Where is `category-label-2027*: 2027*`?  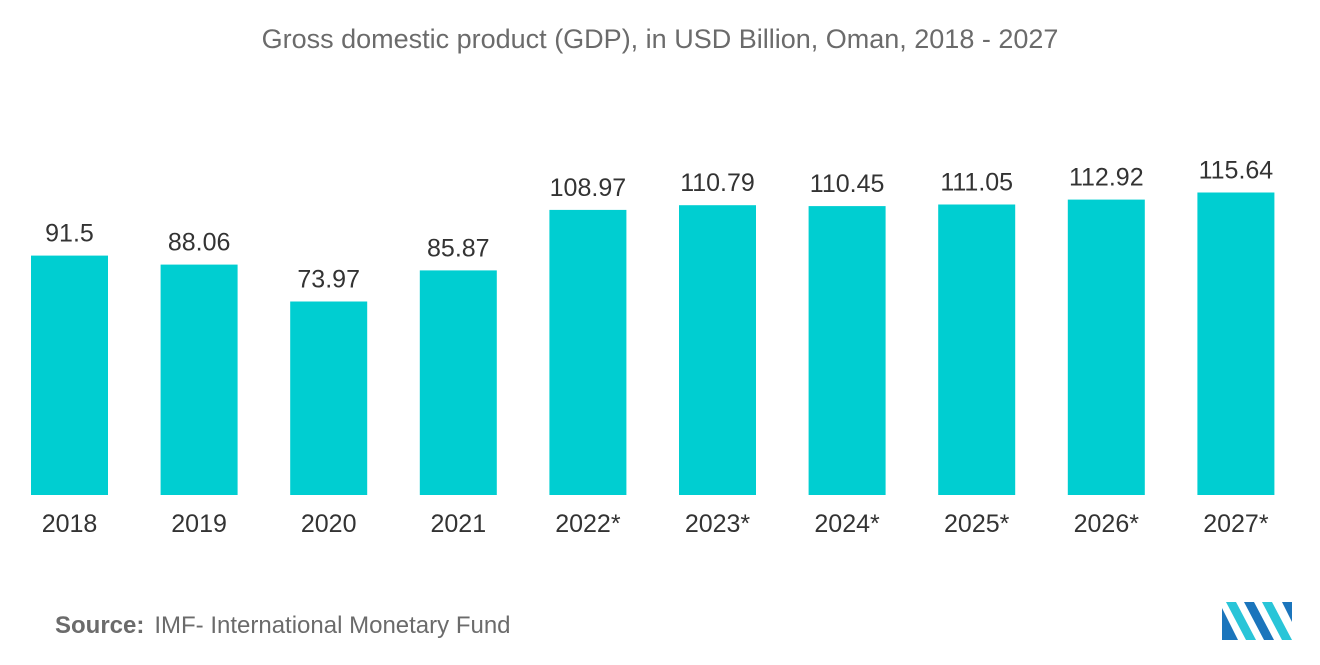
category-label-2027*: 2027* is located at coordinates (1236, 524).